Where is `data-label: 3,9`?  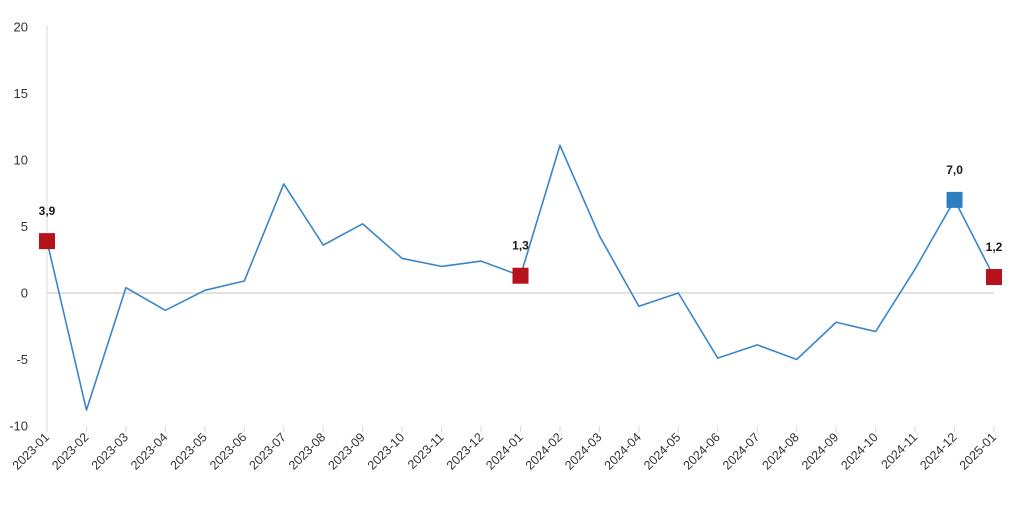
data-label: 3,9 is located at coordinates (47, 211).